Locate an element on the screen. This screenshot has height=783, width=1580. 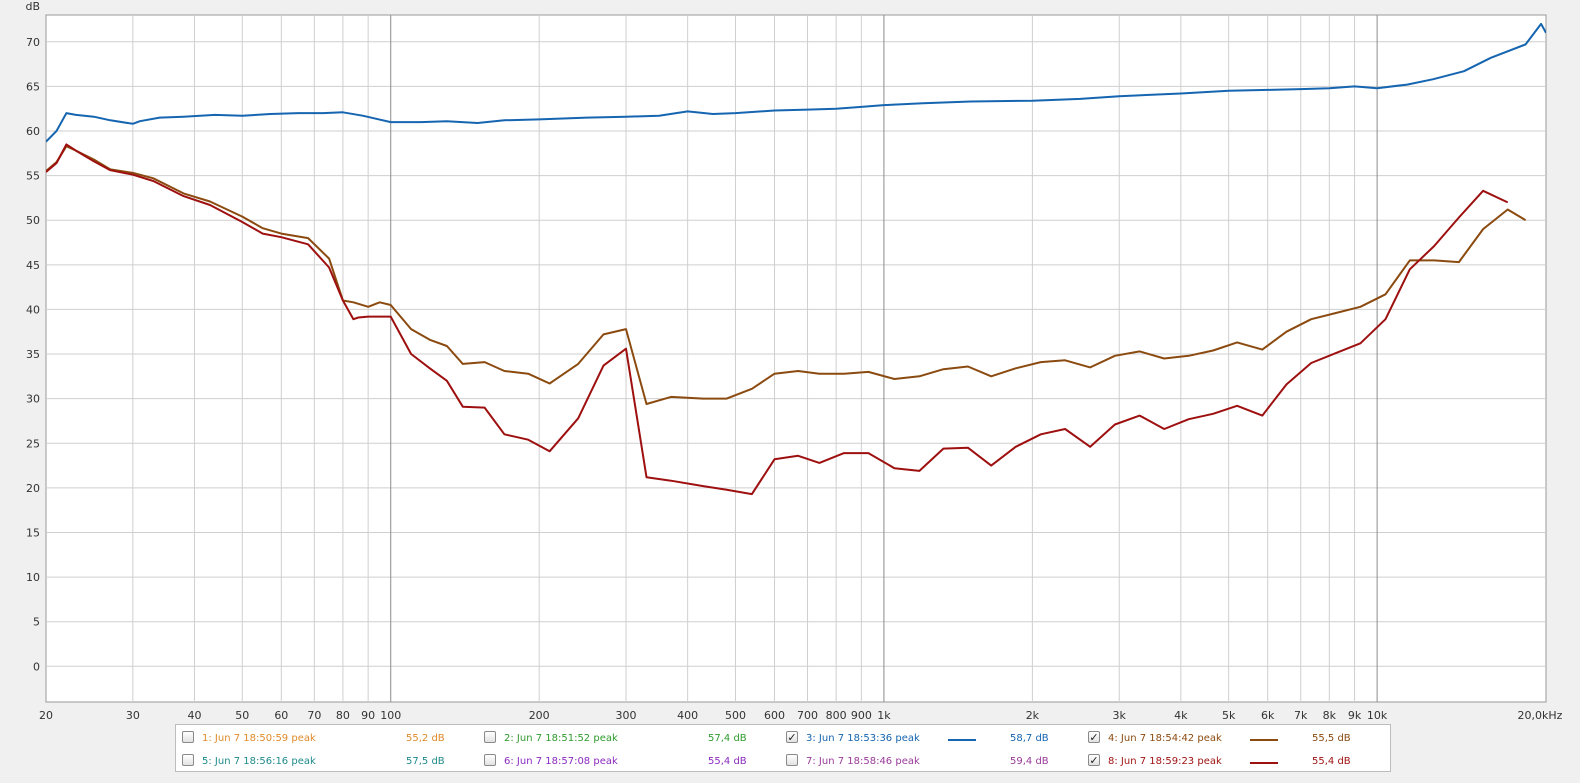
x-tick-label: 50 is located at coordinates (242, 714).